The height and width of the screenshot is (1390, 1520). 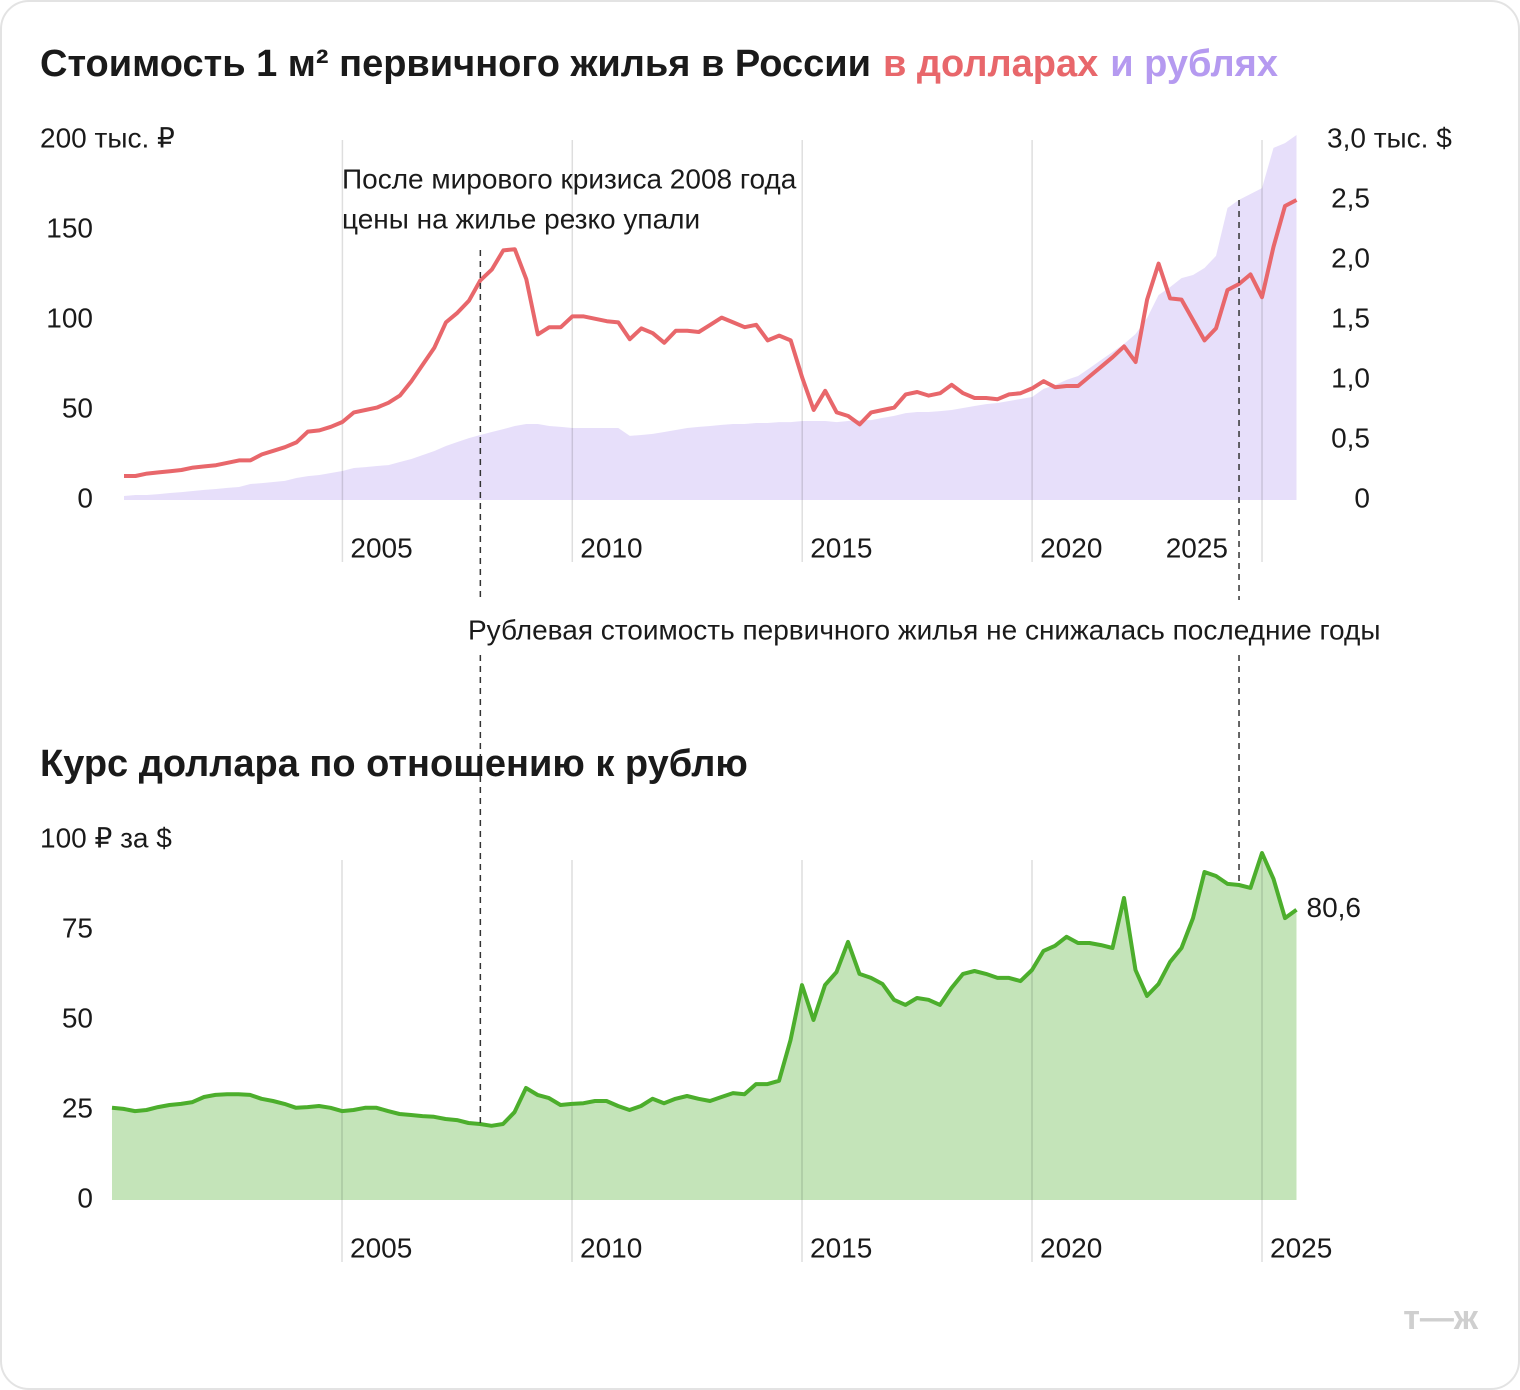 I want to click on y2-tick-label: 3,0 тыс. $, so click(x=1389, y=137).